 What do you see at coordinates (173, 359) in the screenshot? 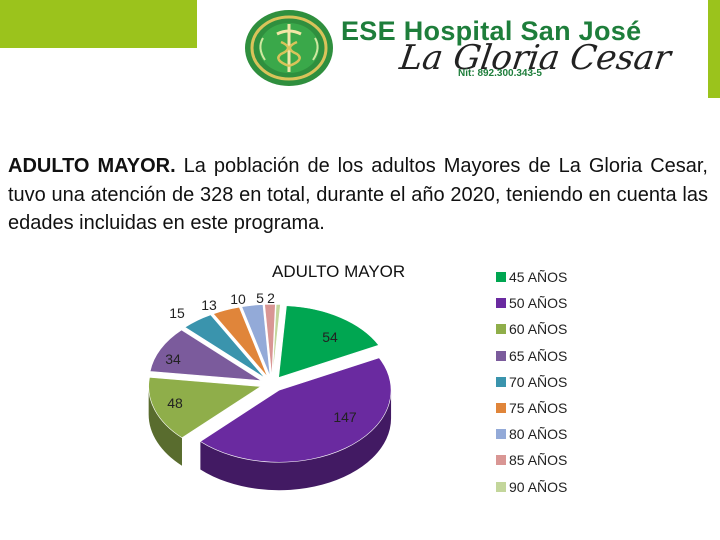
I see `pie-data-label: 34` at bounding box center [173, 359].